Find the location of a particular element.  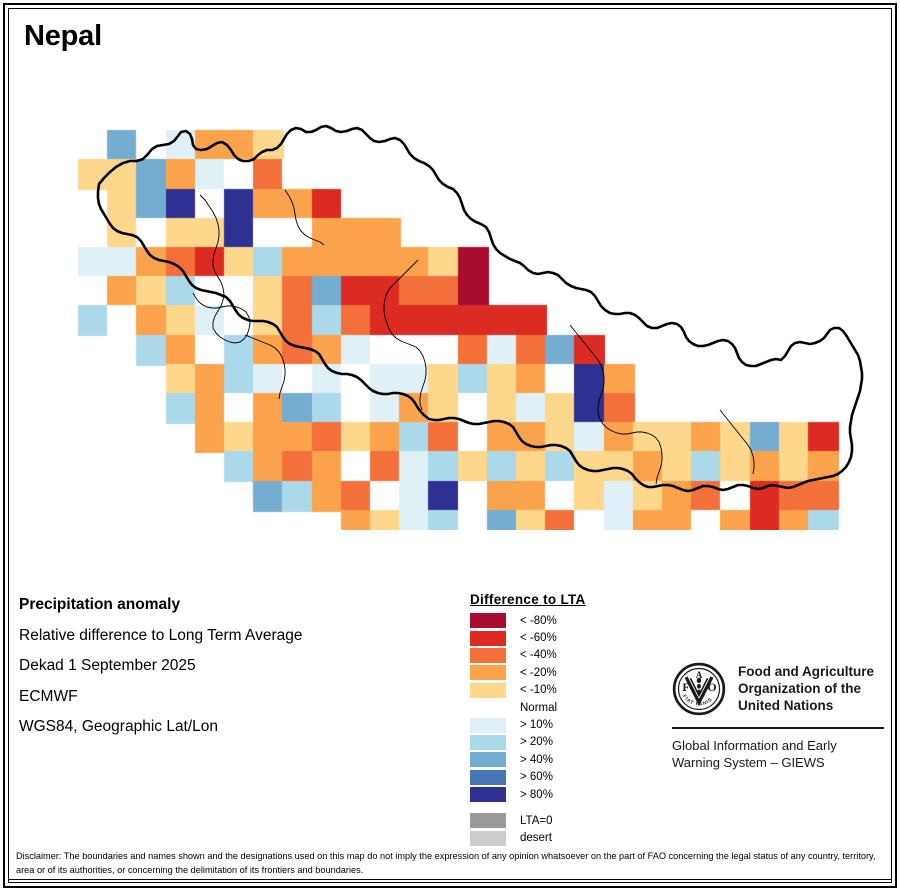

fao-logo-icon: F A O FIAT PANIS is located at coordinates (699, 689).